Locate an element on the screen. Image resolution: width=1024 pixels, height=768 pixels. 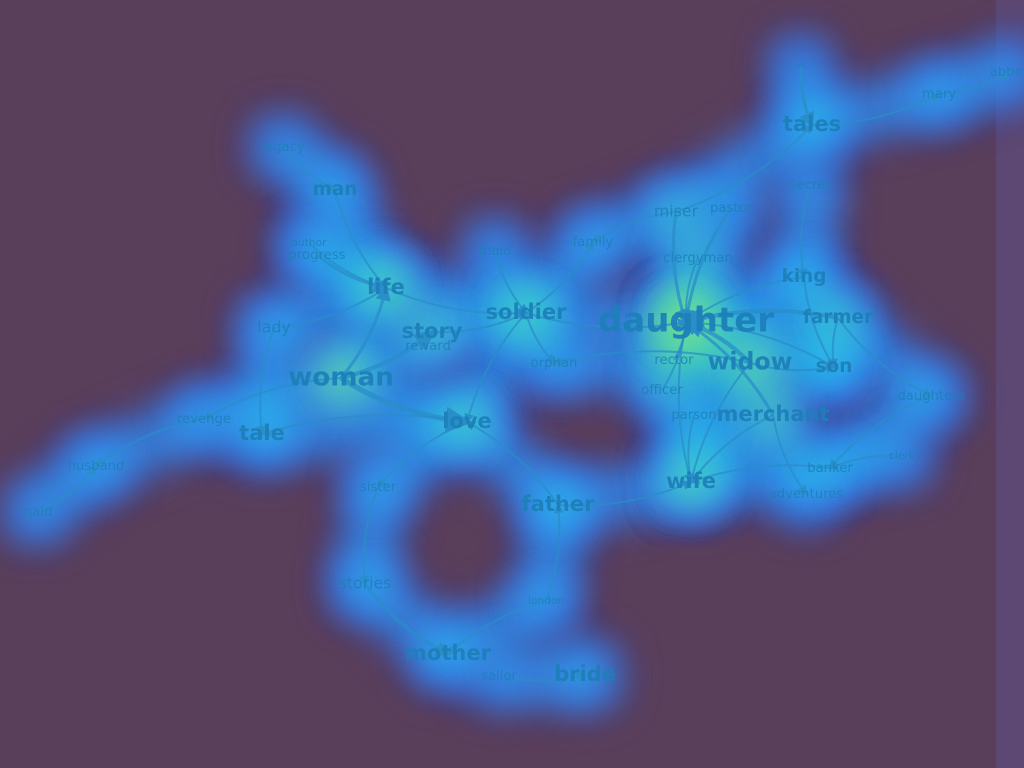
edge-soldier-family is located at coordinates (559, 277).